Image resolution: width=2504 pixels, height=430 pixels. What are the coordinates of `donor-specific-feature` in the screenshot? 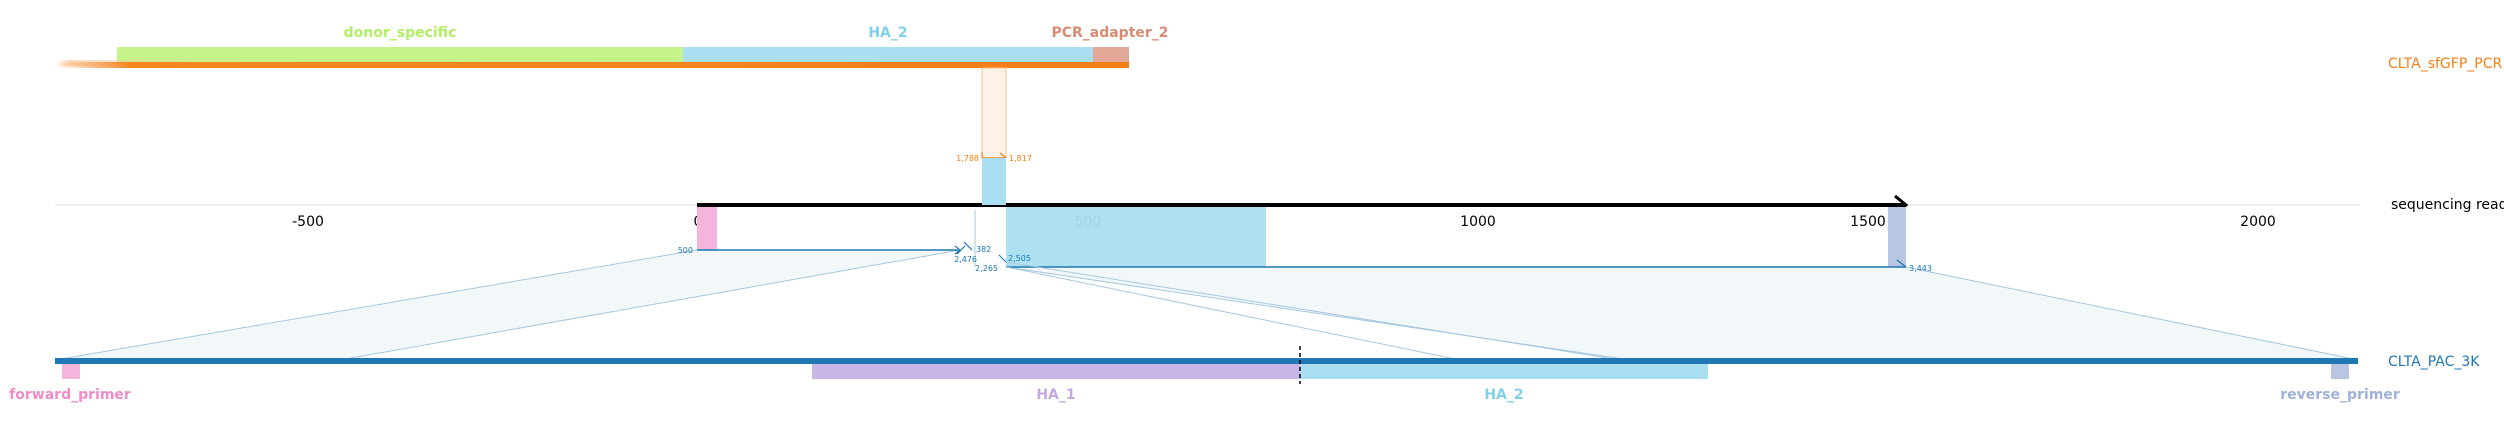 It's located at (400, 54).